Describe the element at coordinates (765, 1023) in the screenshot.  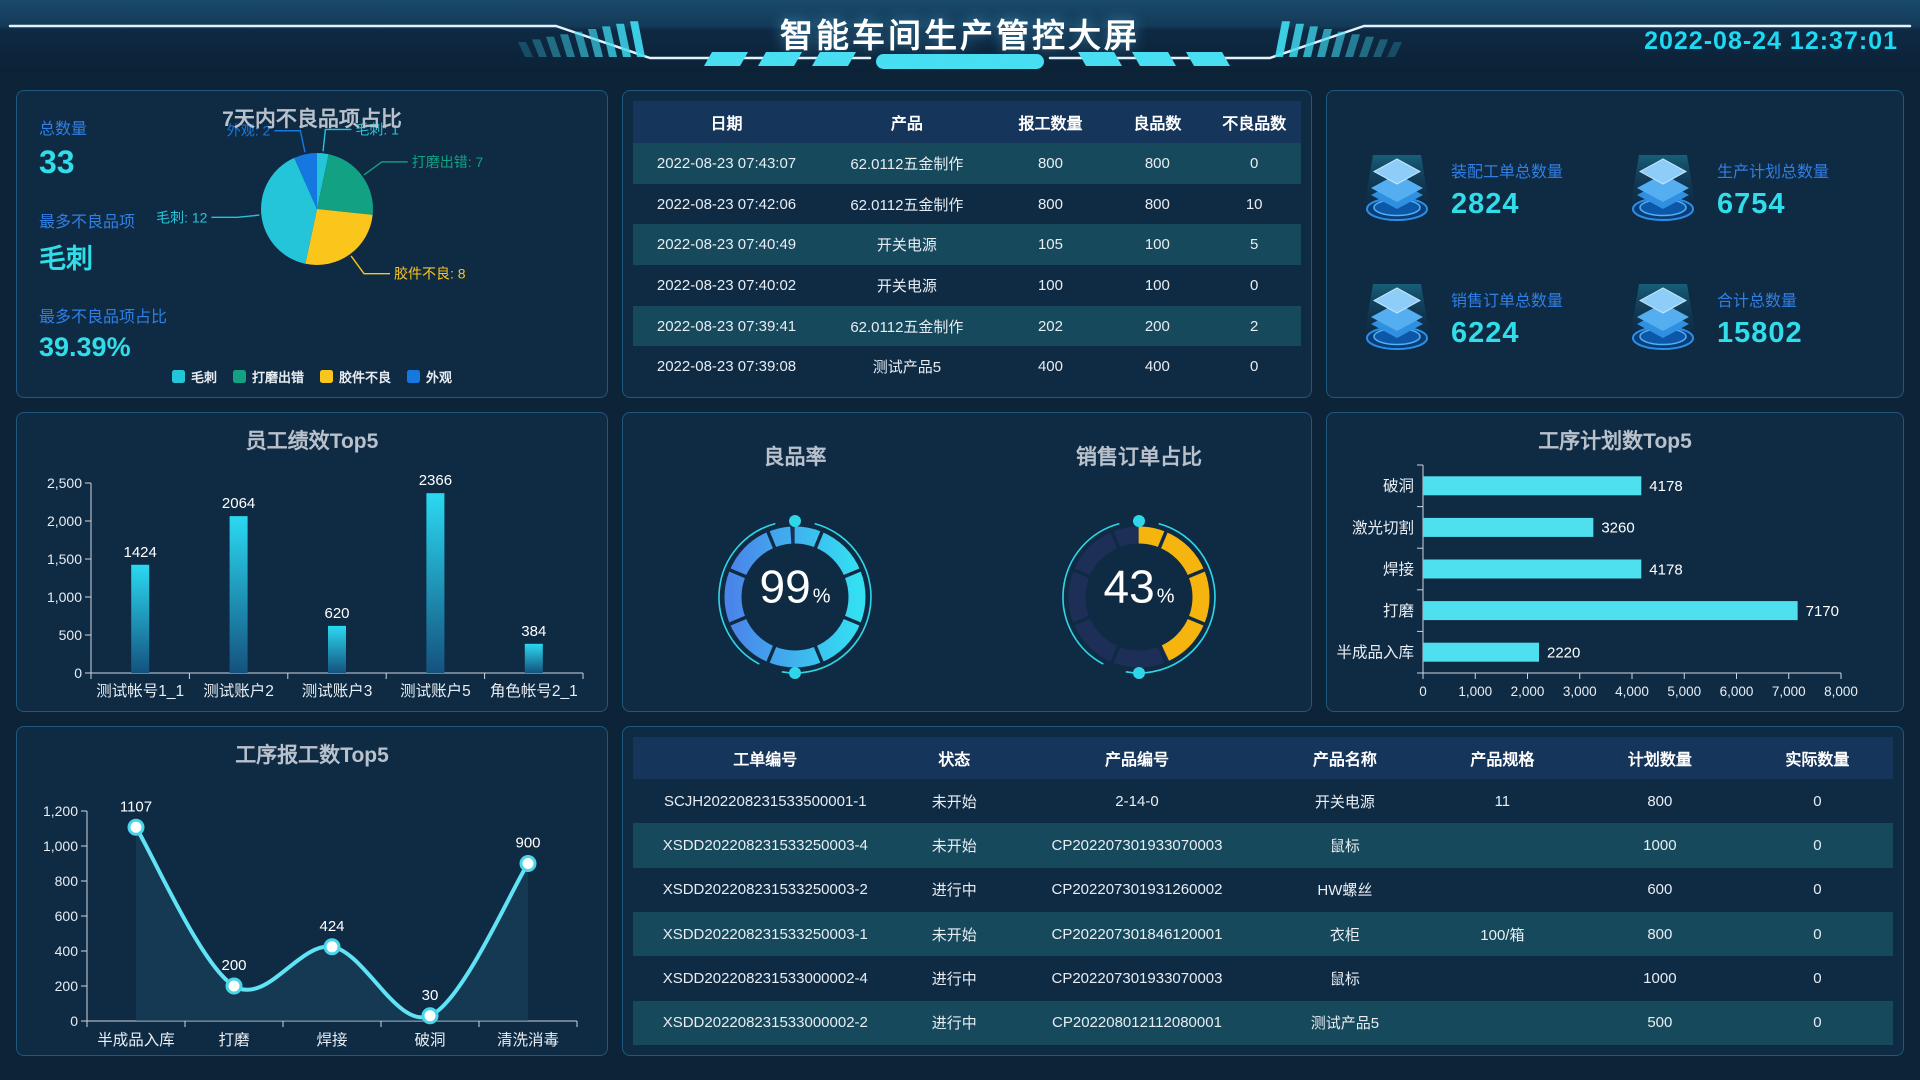
I see `table-cell: XSDD202208231533000002-2` at that location.